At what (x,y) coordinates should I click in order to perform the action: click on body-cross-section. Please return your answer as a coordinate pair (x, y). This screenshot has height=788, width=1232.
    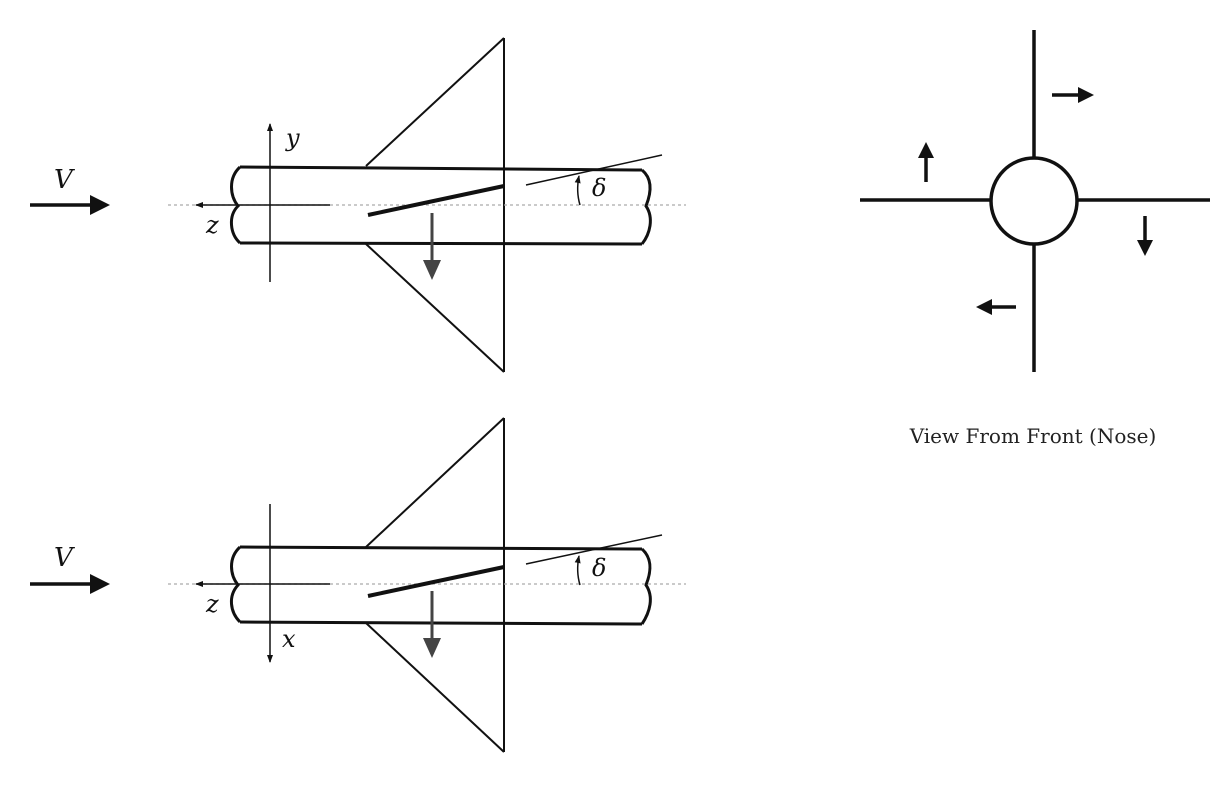
    Looking at the image, I should click on (1034, 201).